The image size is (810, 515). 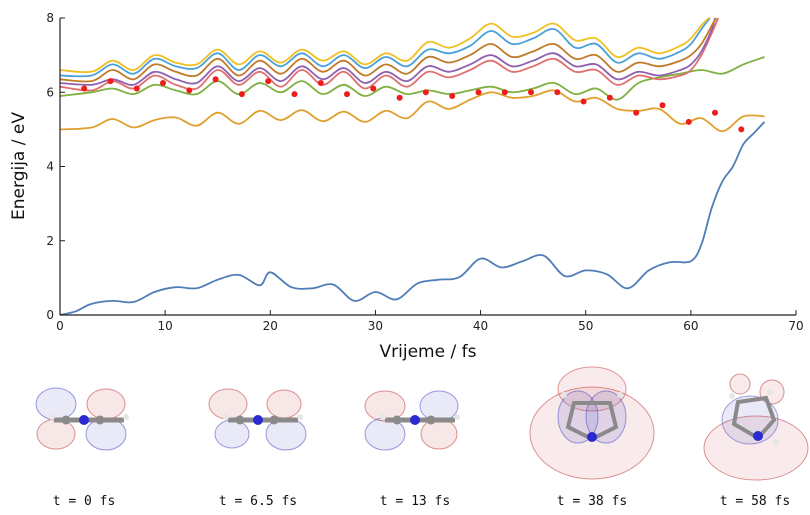 I want to click on marker-layer, so click(x=413, y=104).